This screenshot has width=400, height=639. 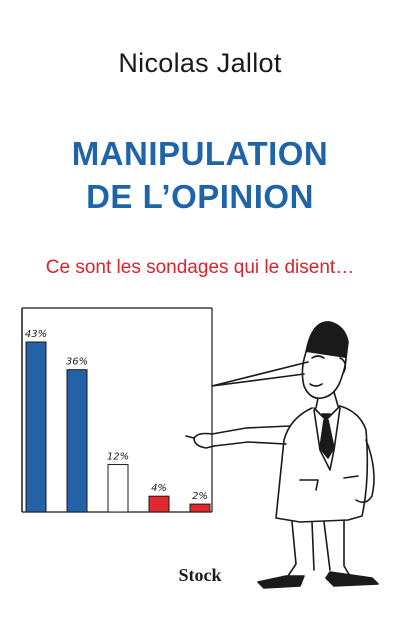 I want to click on bar-value-label: 12%, so click(x=118, y=457).